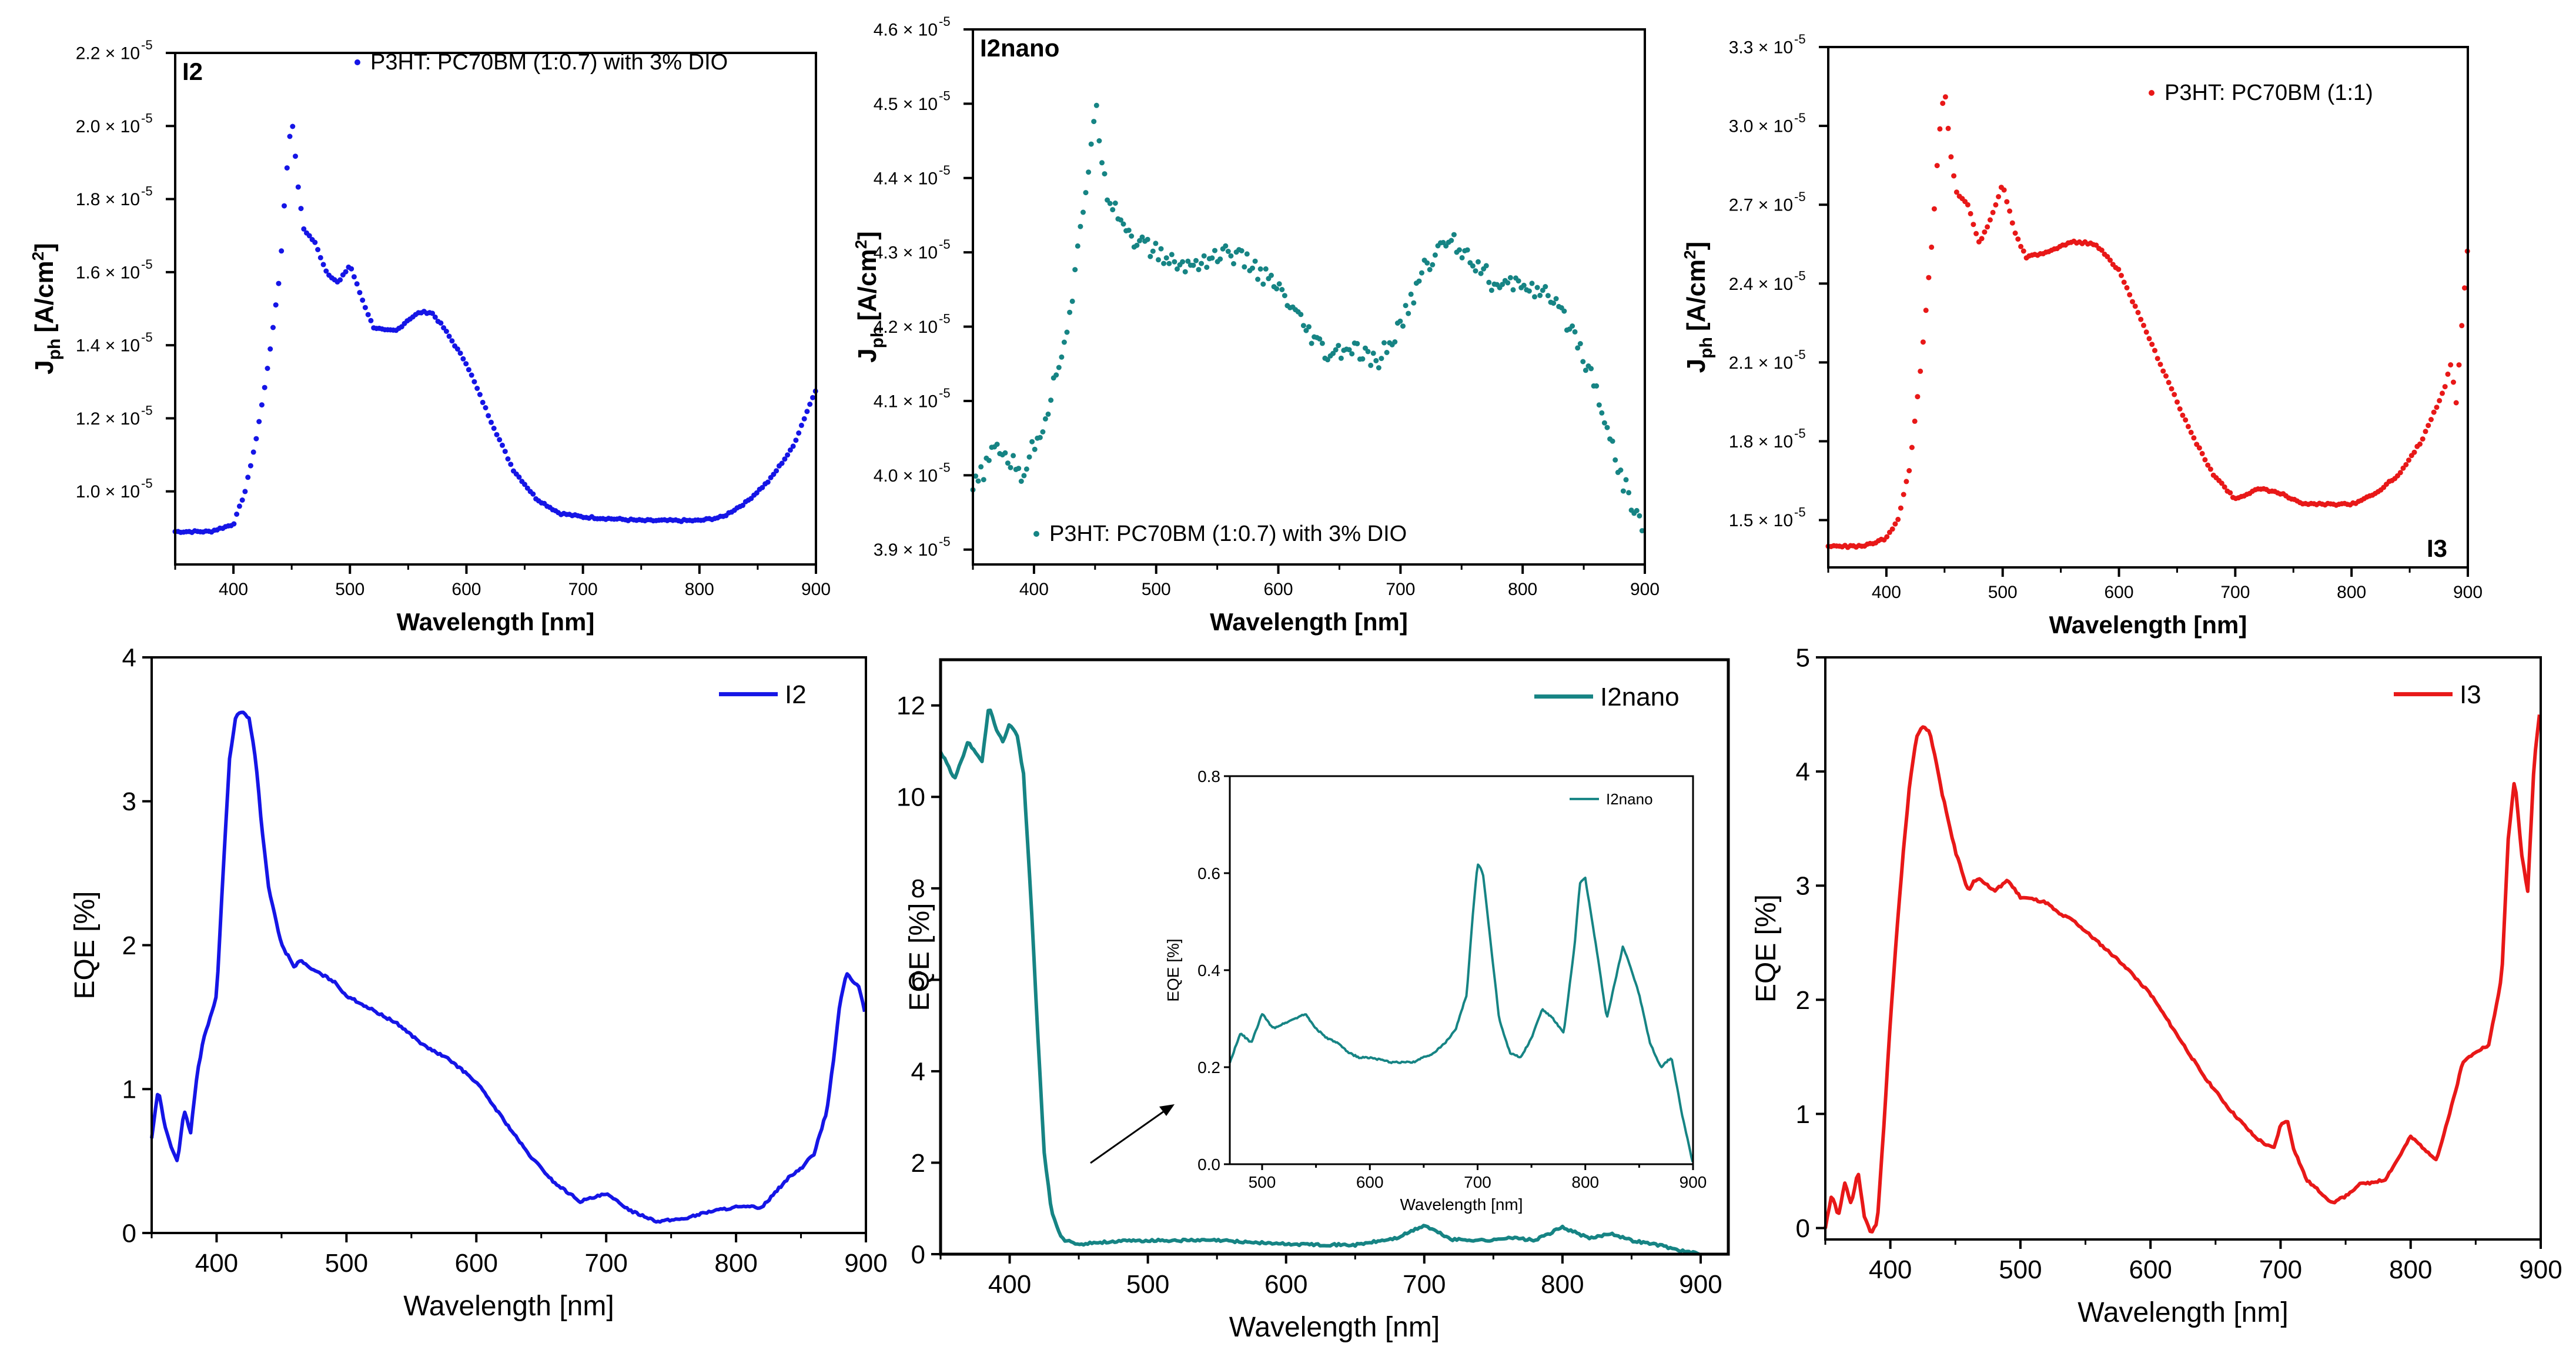  I want to click on y-tick-label: 0, so click(1803, 1228).